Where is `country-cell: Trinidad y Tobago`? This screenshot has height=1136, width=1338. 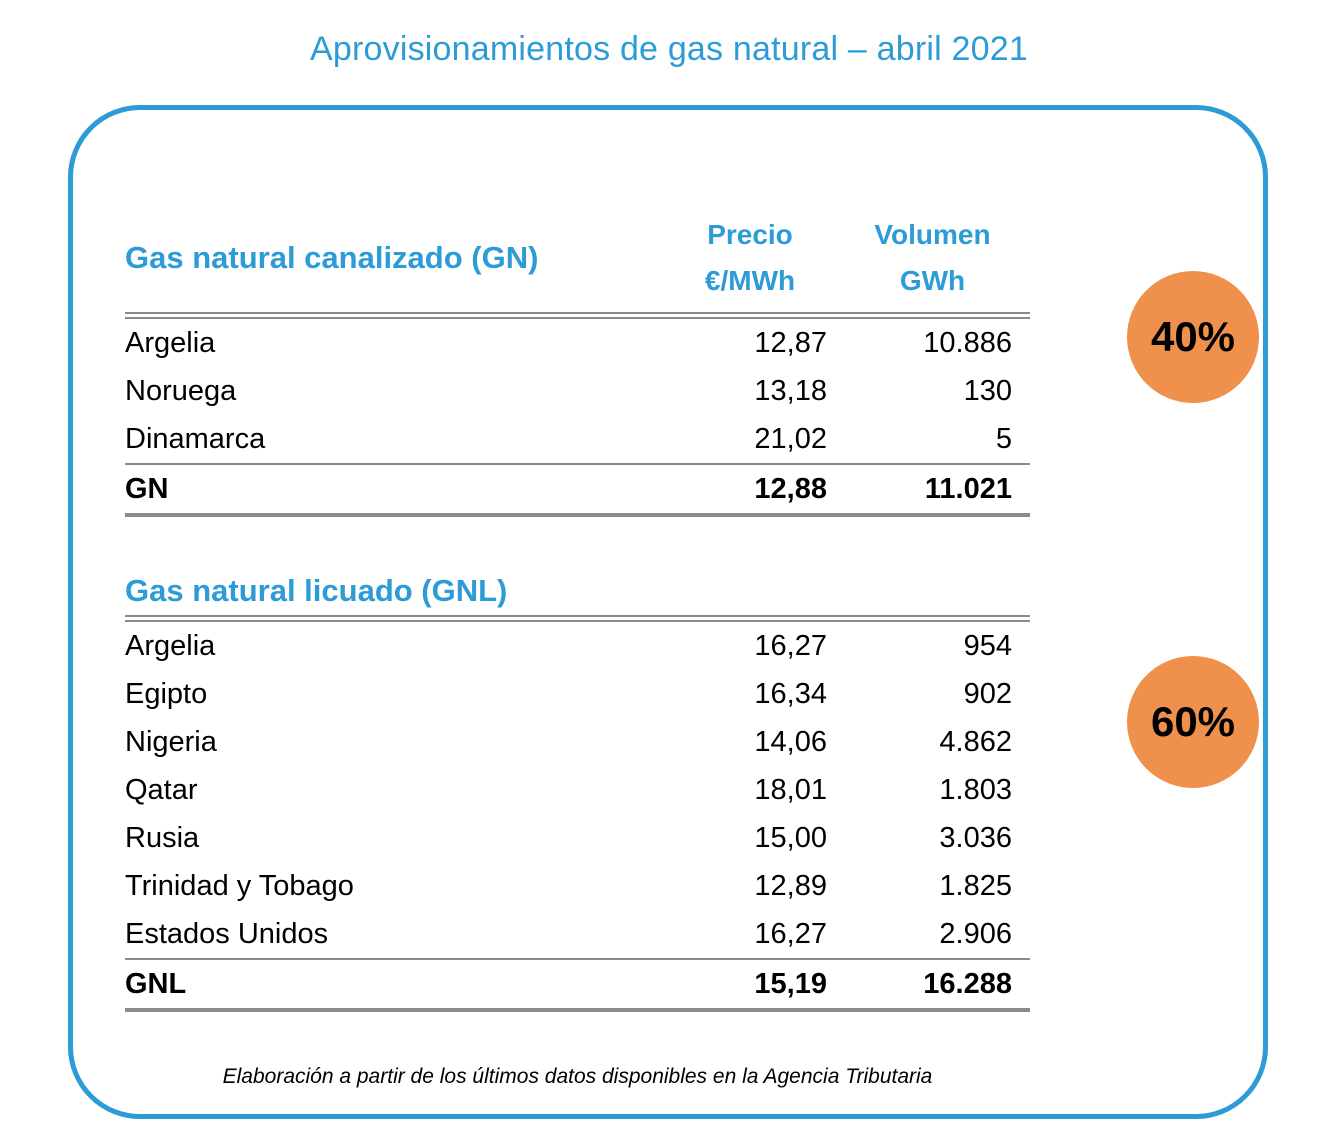
country-cell: Trinidad y Tobago is located at coordinates (239, 885).